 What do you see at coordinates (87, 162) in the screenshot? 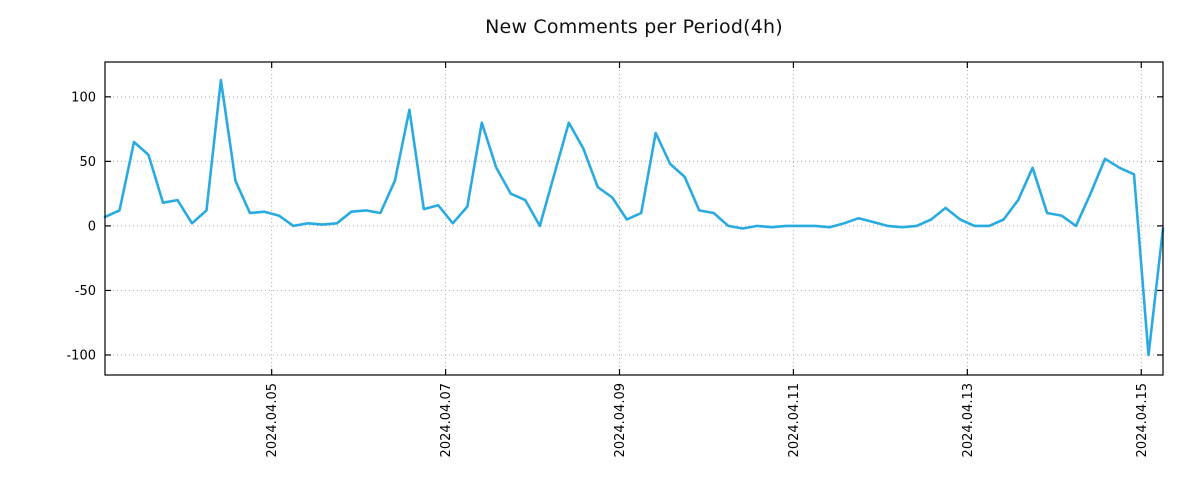
I see `y-tick-label: 50` at bounding box center [87, 162].